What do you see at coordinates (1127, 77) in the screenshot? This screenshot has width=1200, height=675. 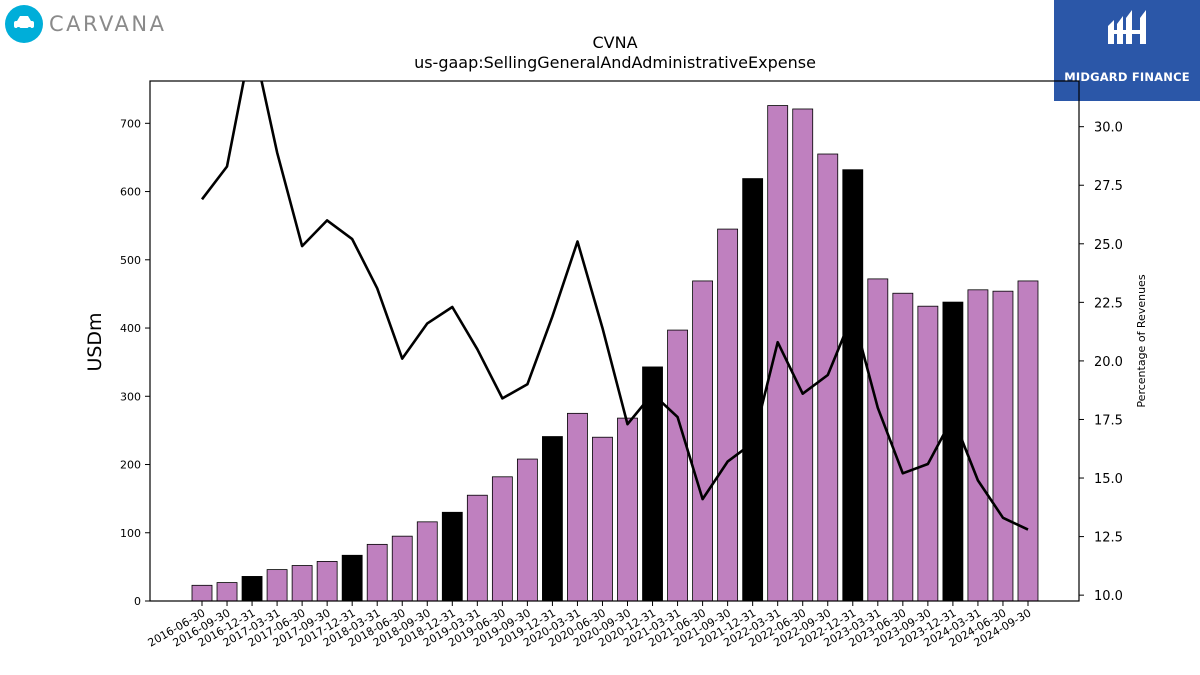 I see `midgard-wordmark: MIDGARD FINANCE` at bounding box center [1127, 77].